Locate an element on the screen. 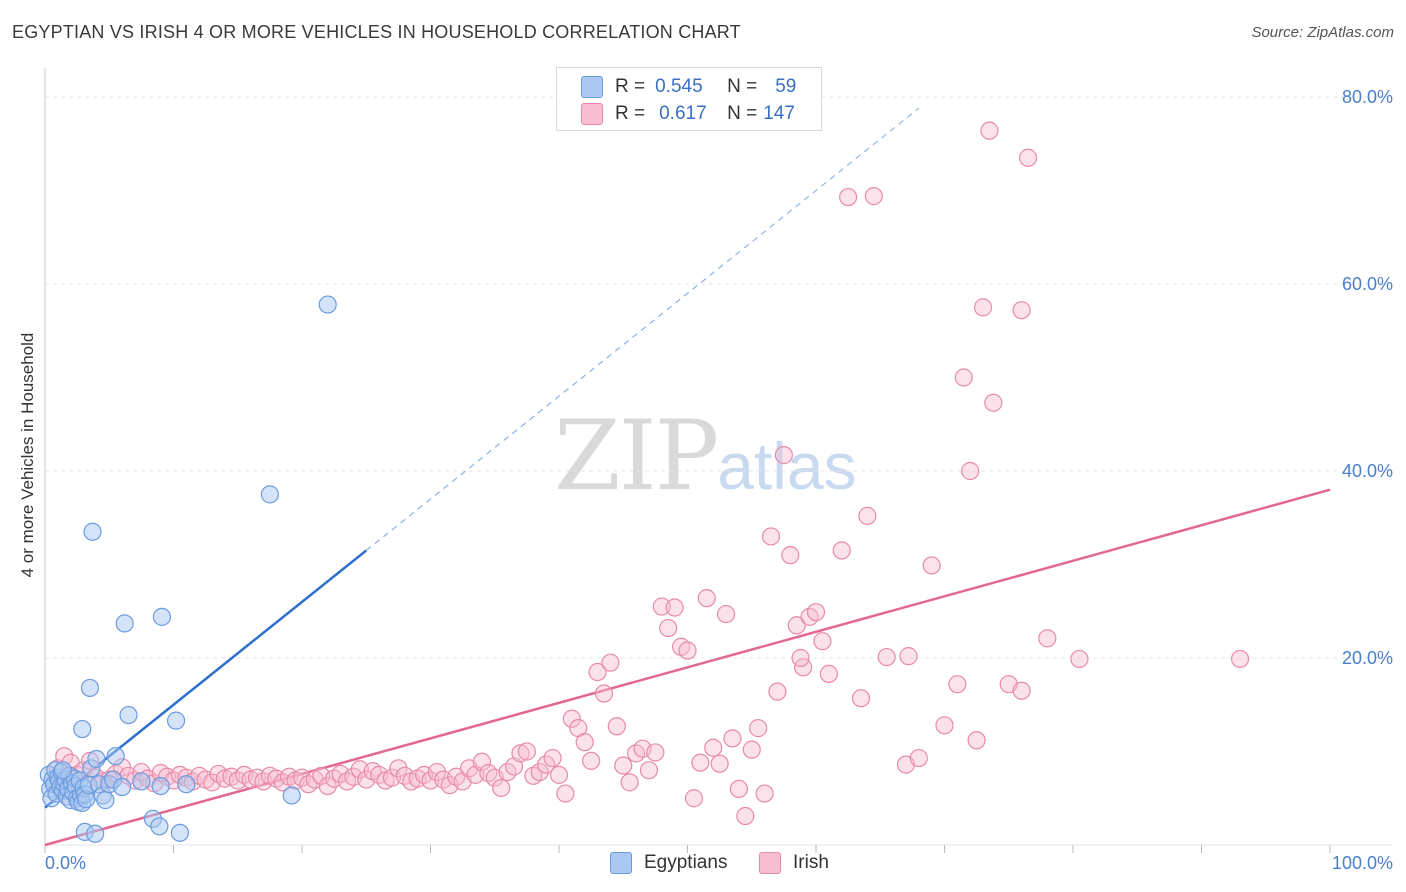 The width and height of the screenshot is (1406, 892). series-legend: Egyptians Irish is located at coordinates (703, 865).